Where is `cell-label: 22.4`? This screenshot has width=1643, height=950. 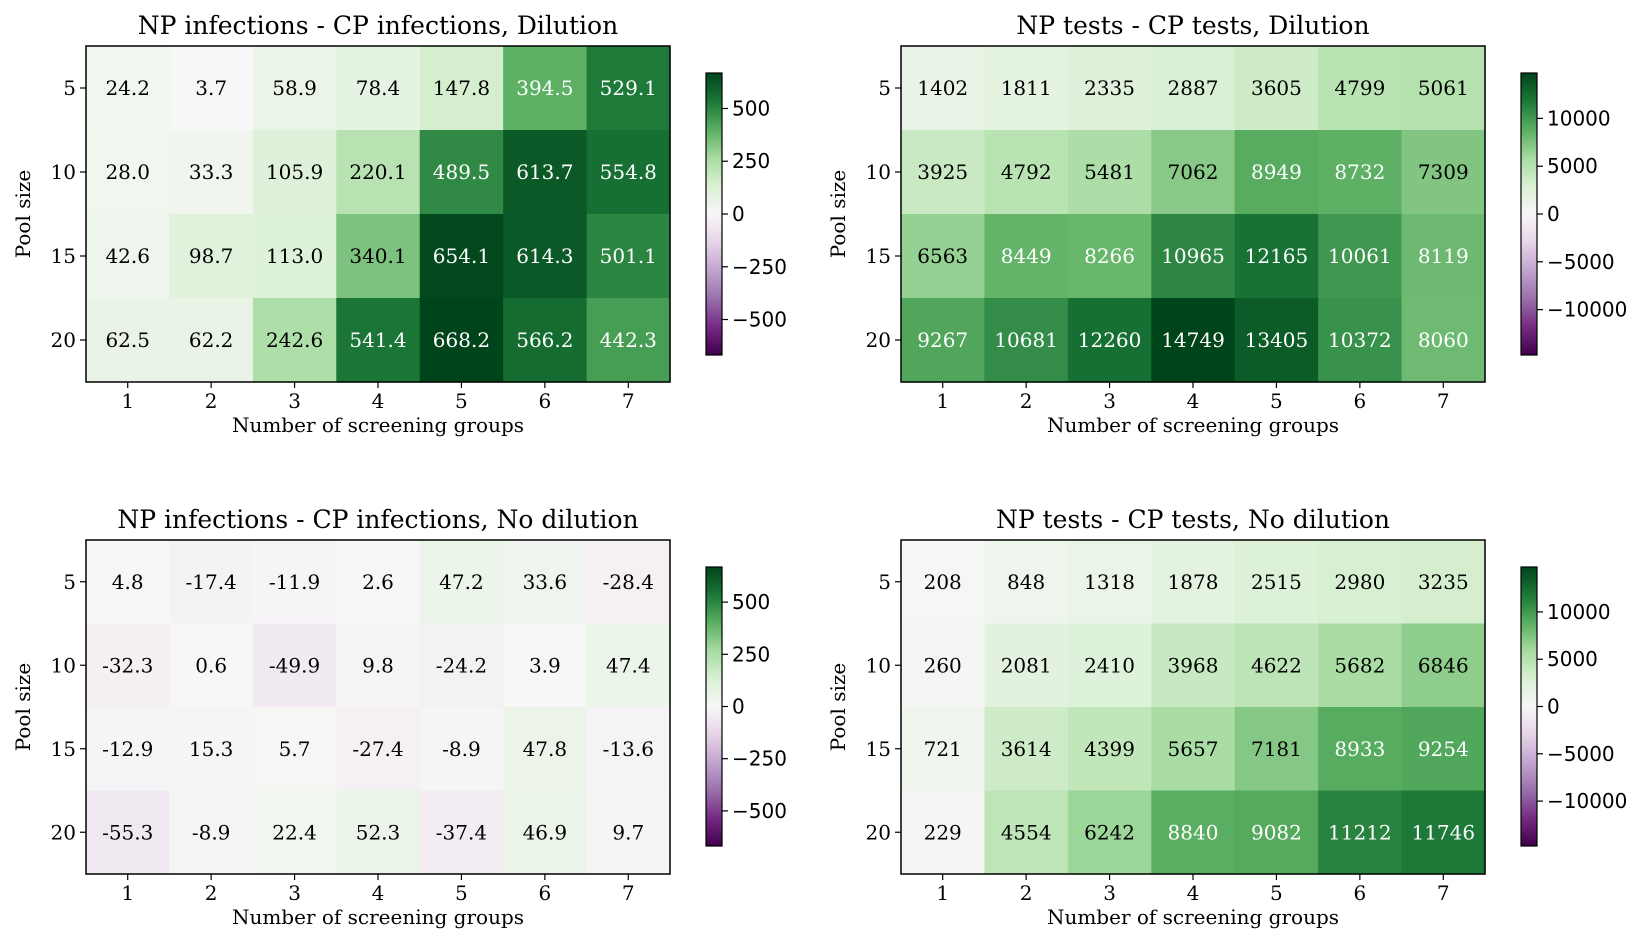 cell-label: 22.4 is located at coordinates (294, 832).